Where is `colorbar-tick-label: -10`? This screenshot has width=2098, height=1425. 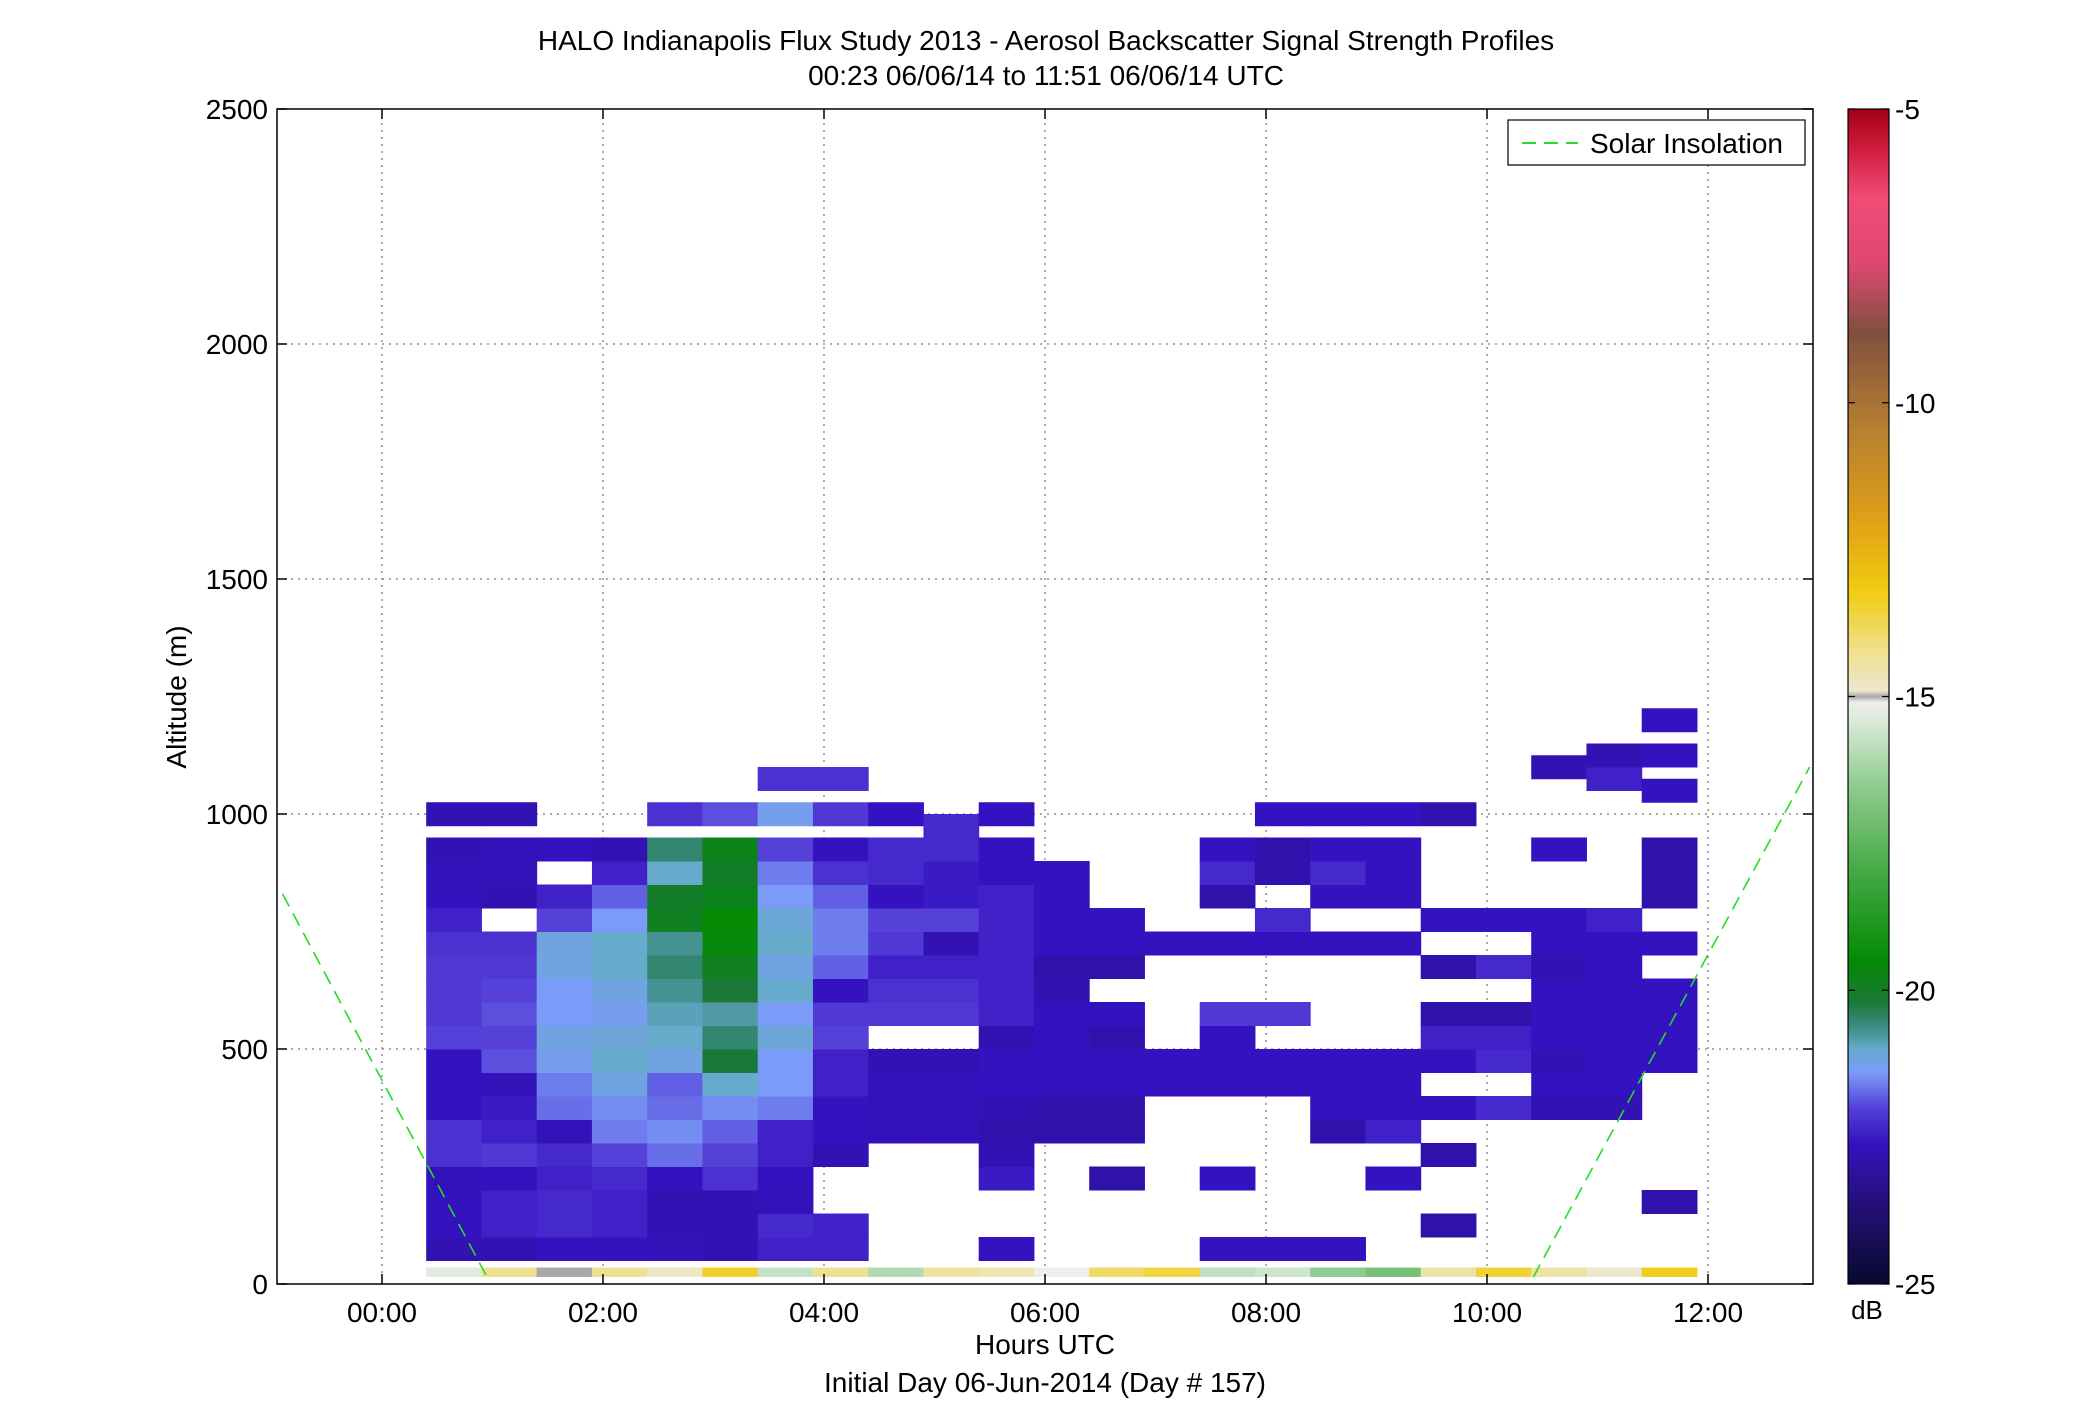
colorbar-tick-label: -10 is located at coordinates (1915, 403).